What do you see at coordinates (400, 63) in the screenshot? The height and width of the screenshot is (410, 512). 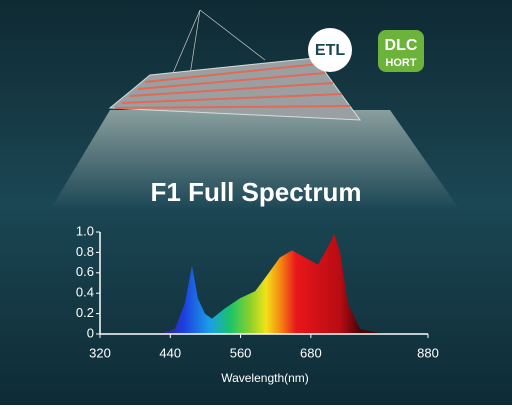 I see `hort-text: HORT` at bounding box center [400, 63].